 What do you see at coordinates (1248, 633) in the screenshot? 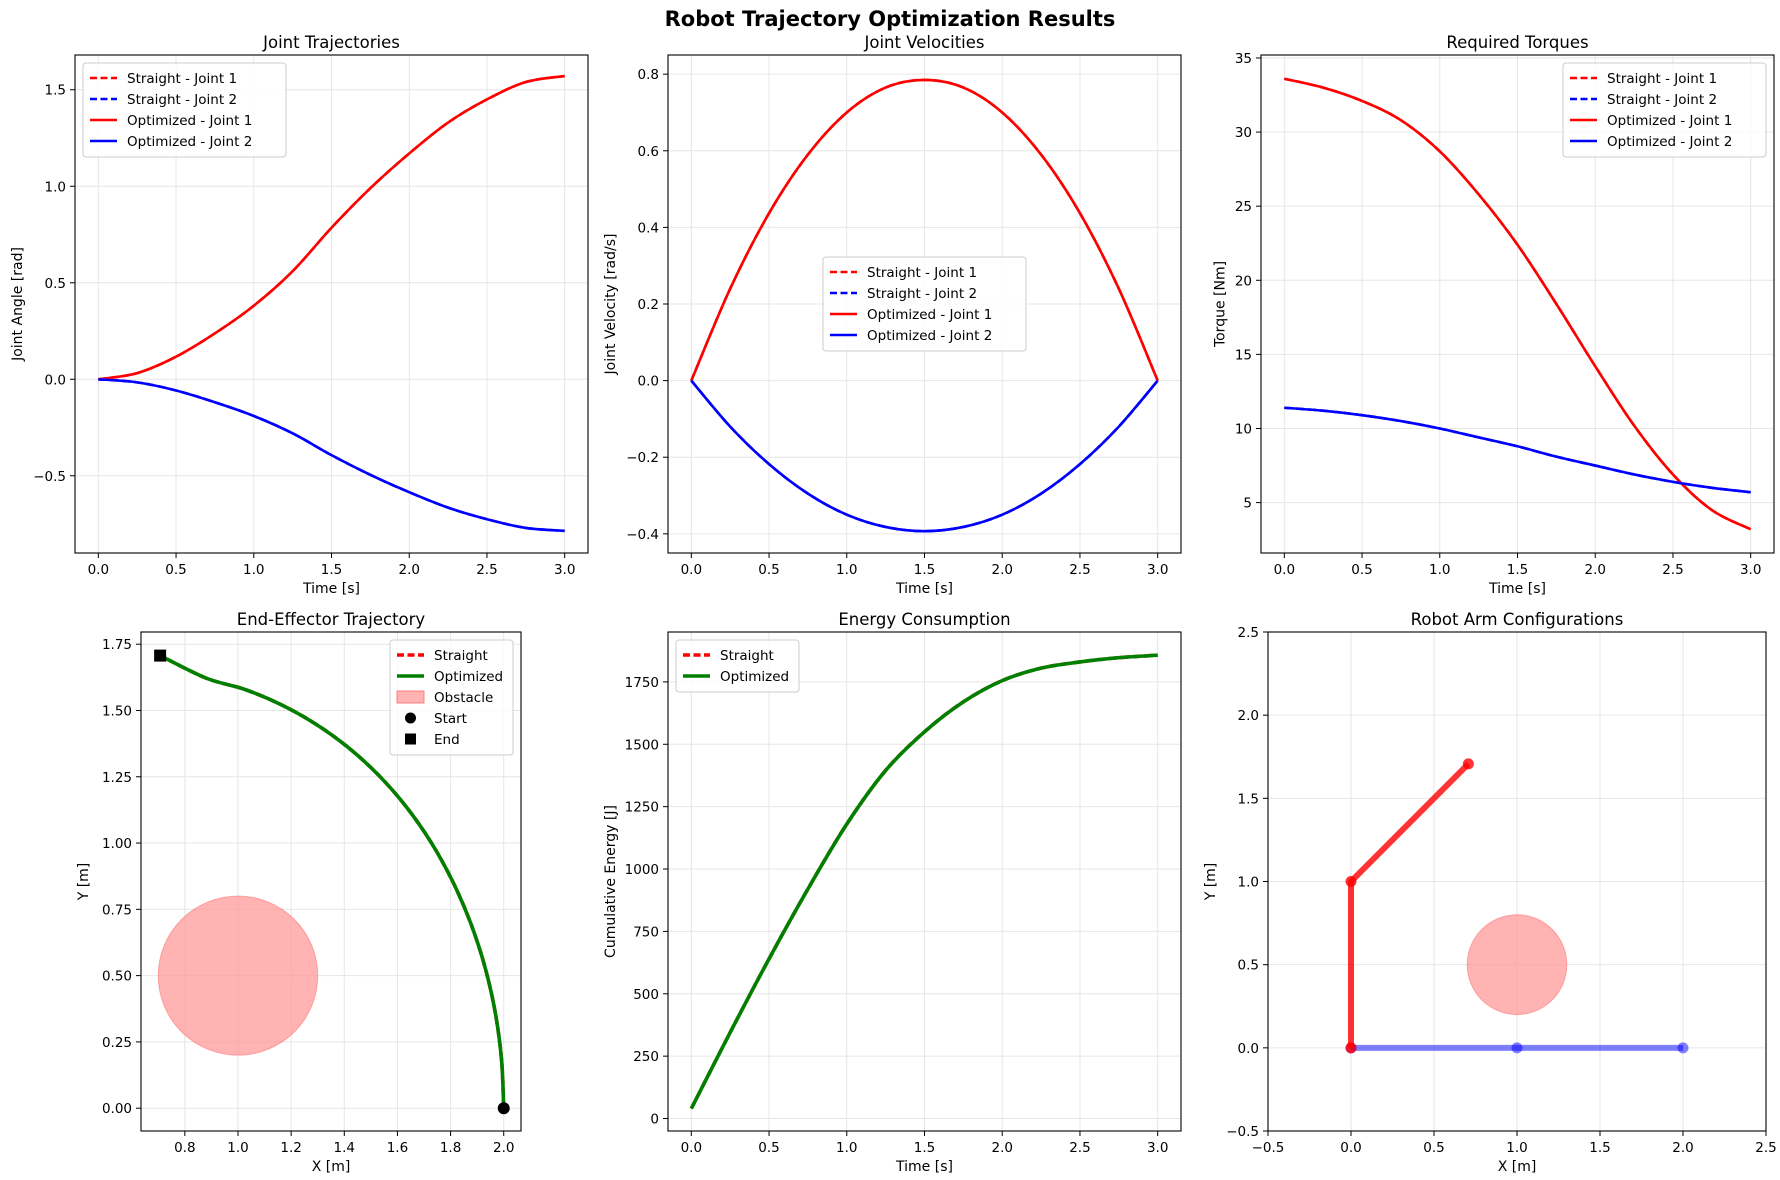
I see `y-tick-label: 2.5` at bounding box center [1248, 633].